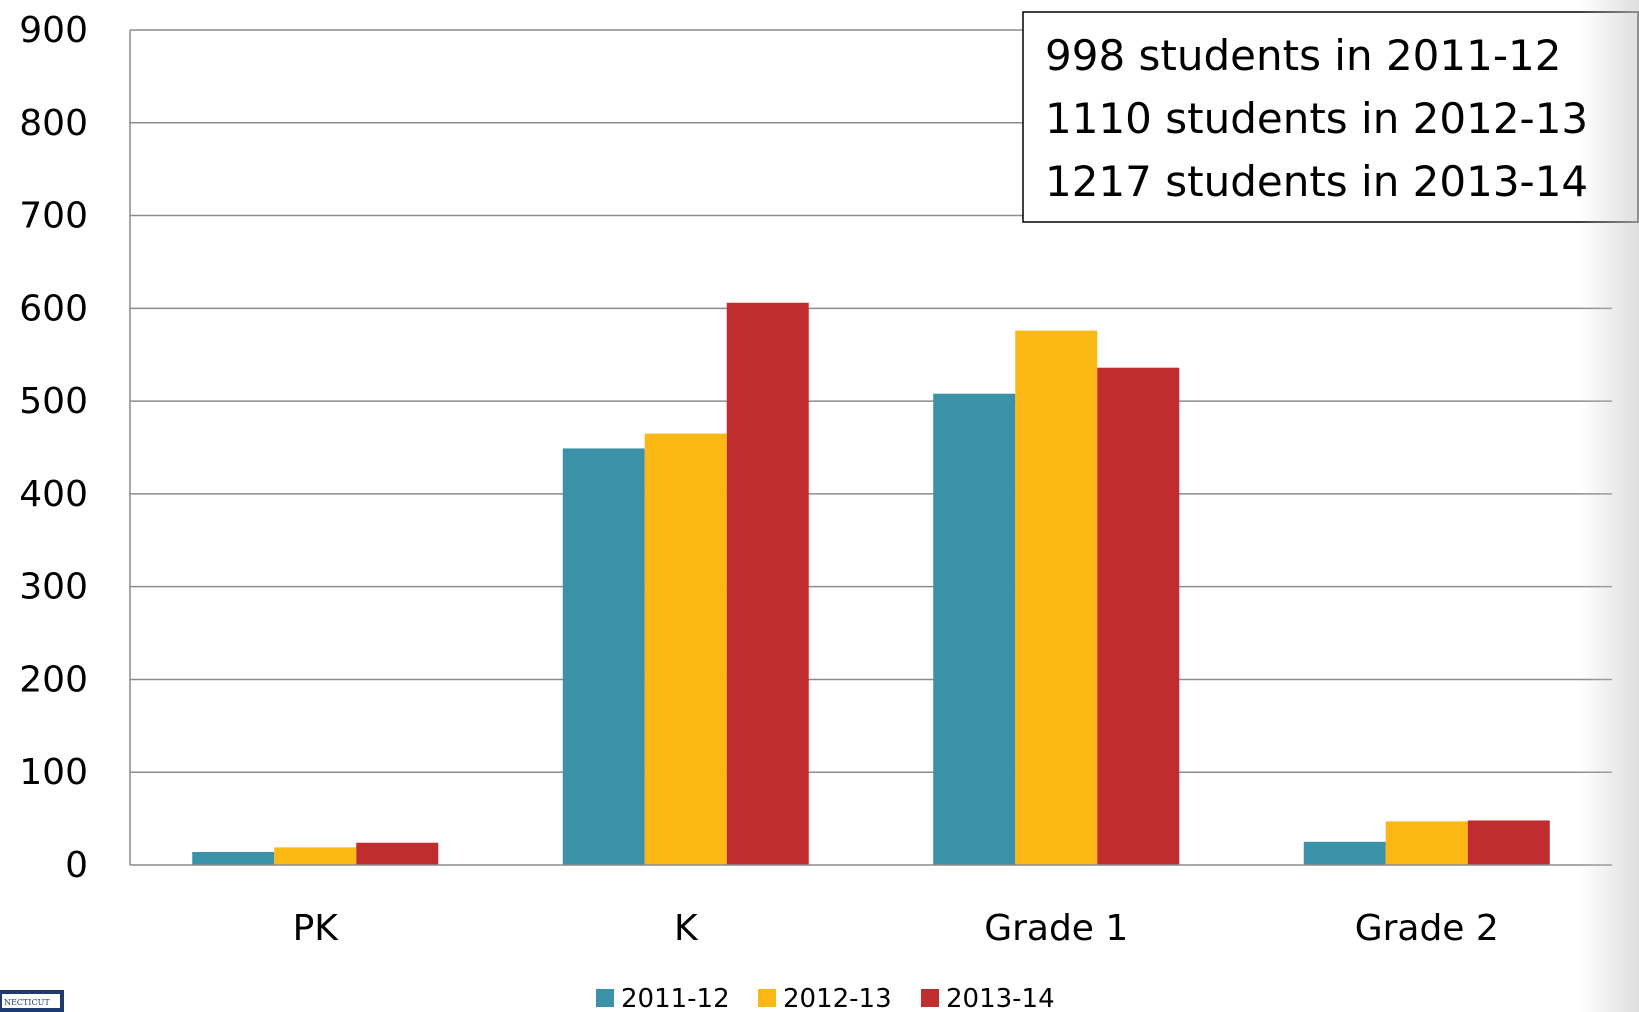 This screenshot has height=1012, width=1639. What do you see at coordinates (53, 123) in the screenshot?
I see `y-tick-label: 800` at bounding box center [53, 123].